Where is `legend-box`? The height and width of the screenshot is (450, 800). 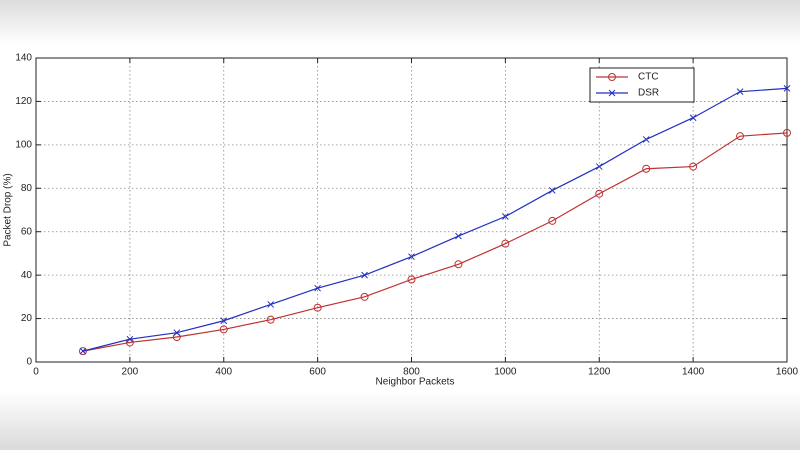
legend-box is located at coordinates (642, 85).